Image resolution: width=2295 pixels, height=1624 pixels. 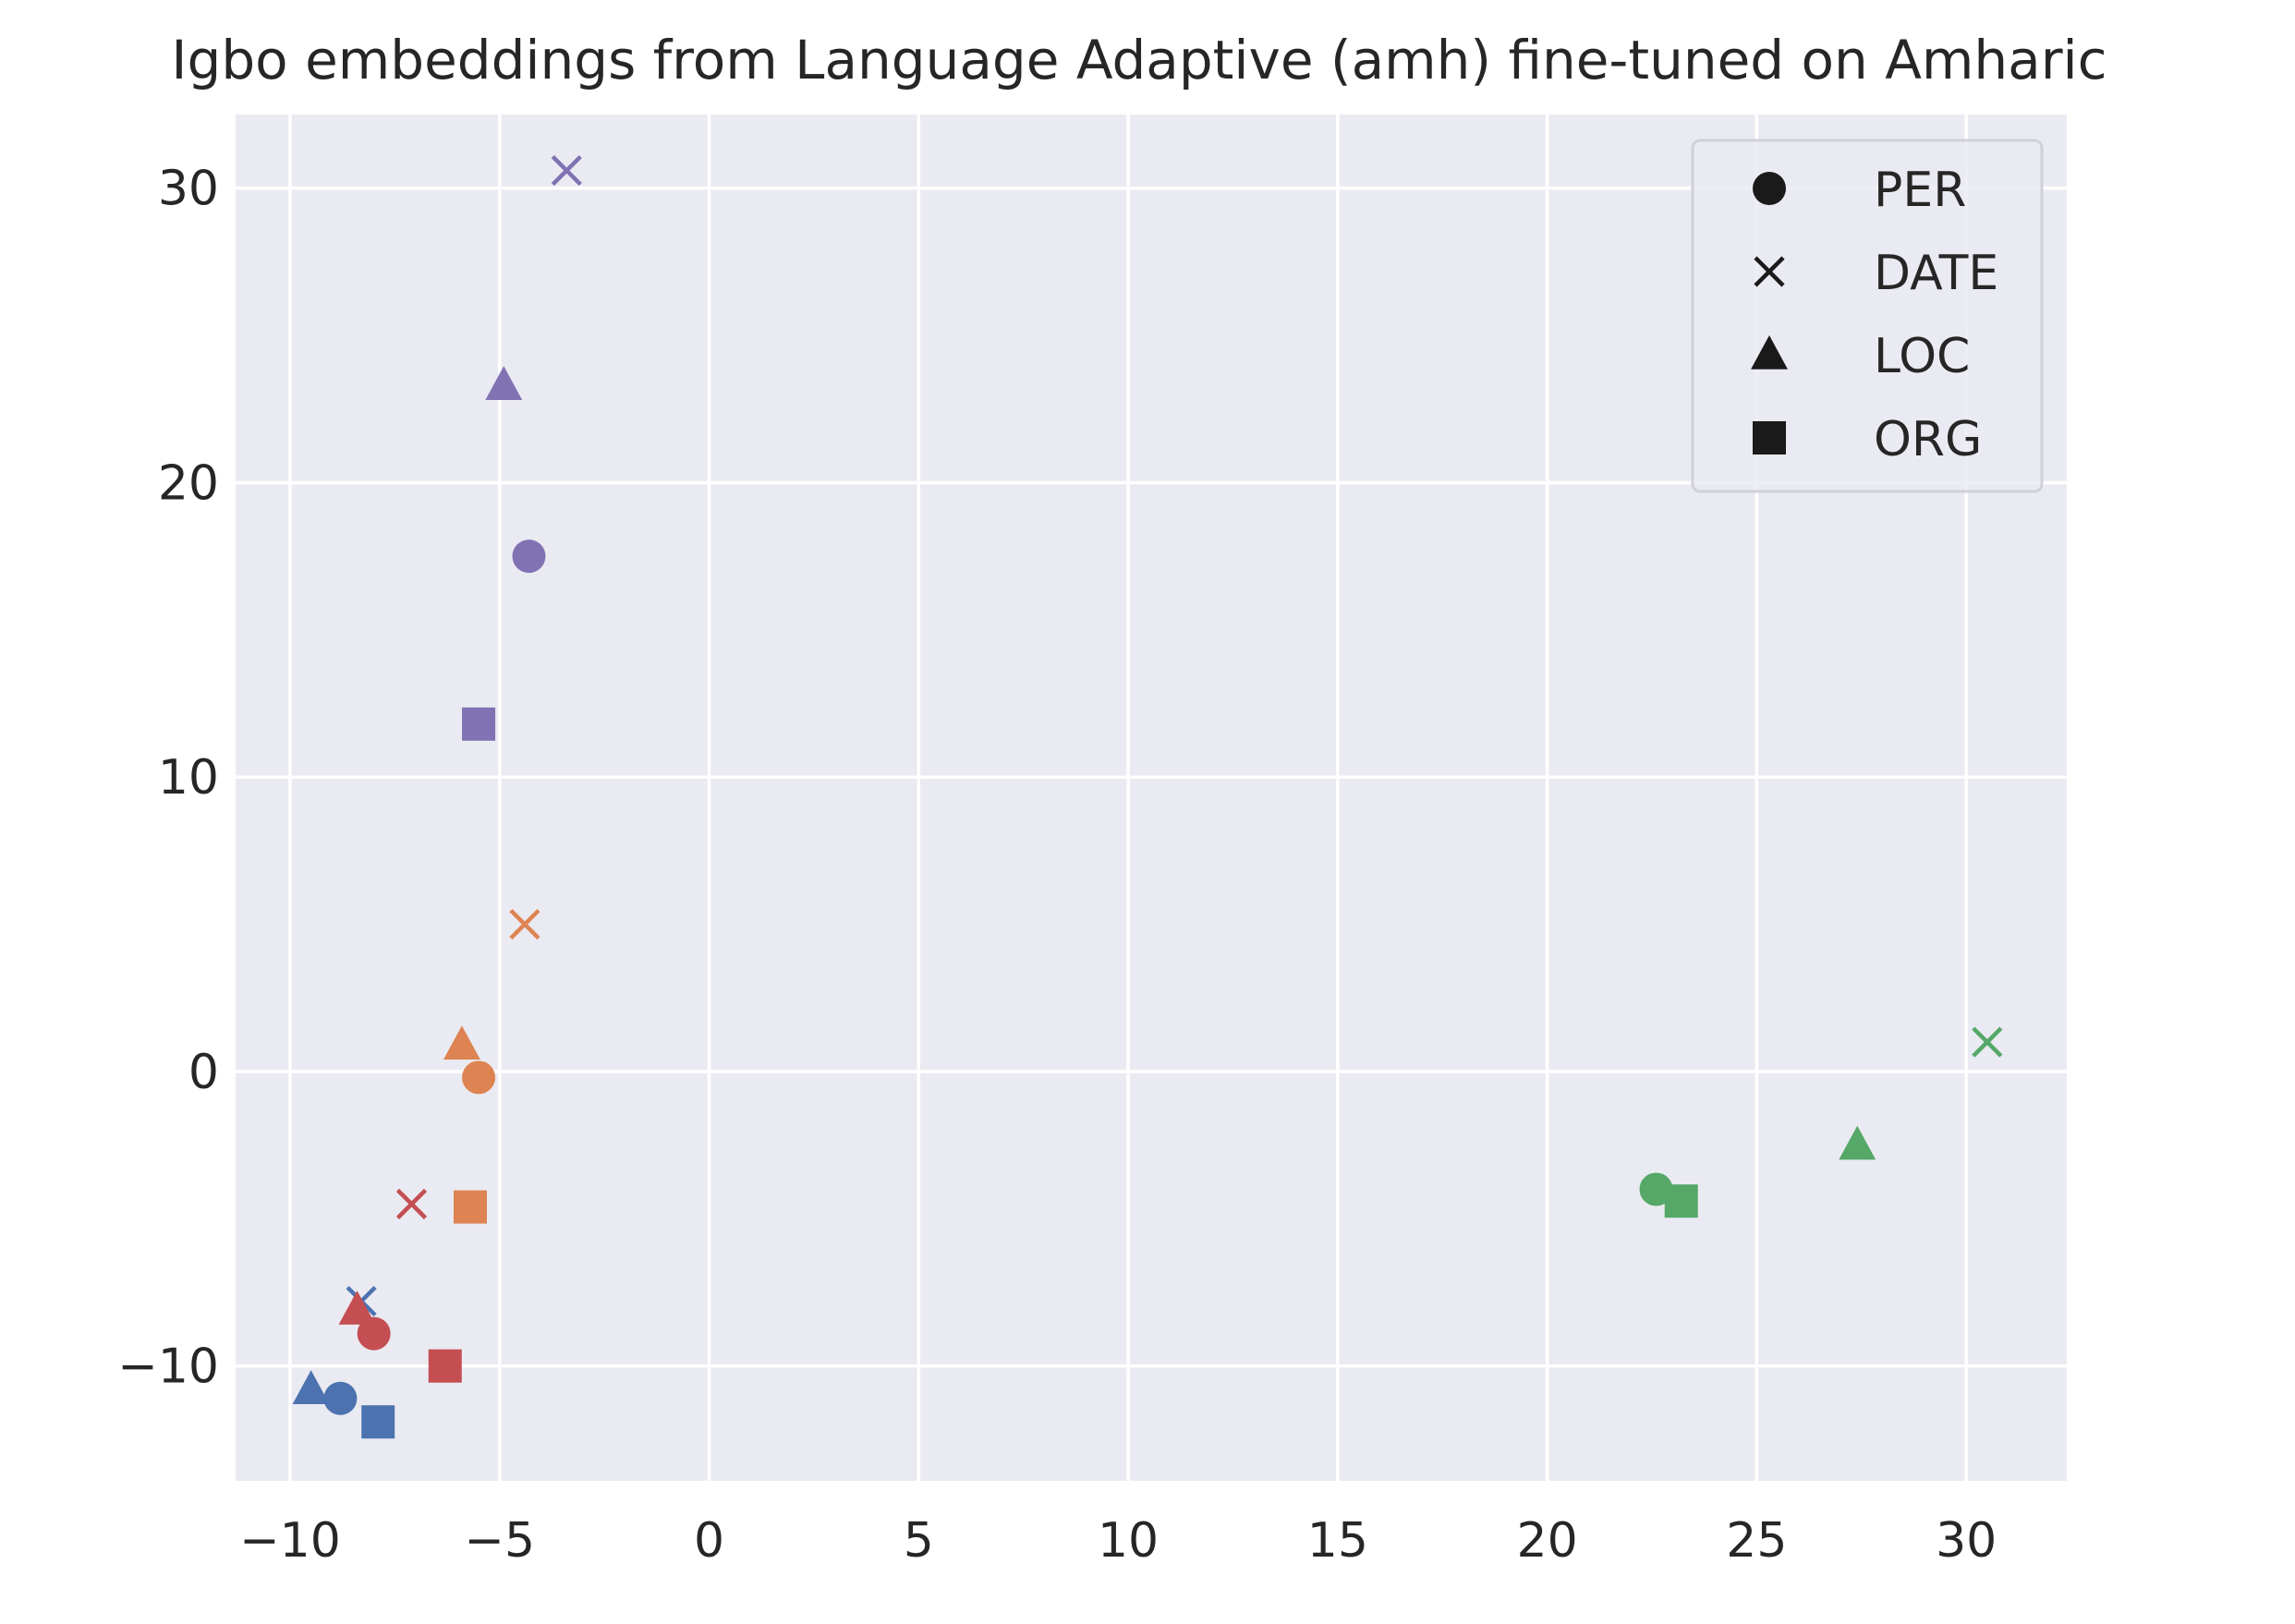 I want to click on legend-box, so click(x=1867, y=316).